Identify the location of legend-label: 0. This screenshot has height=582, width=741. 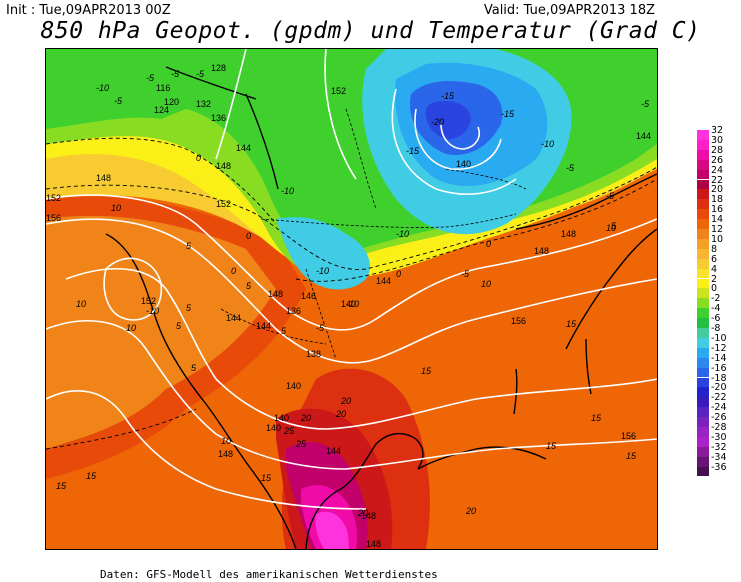
(714, 289).